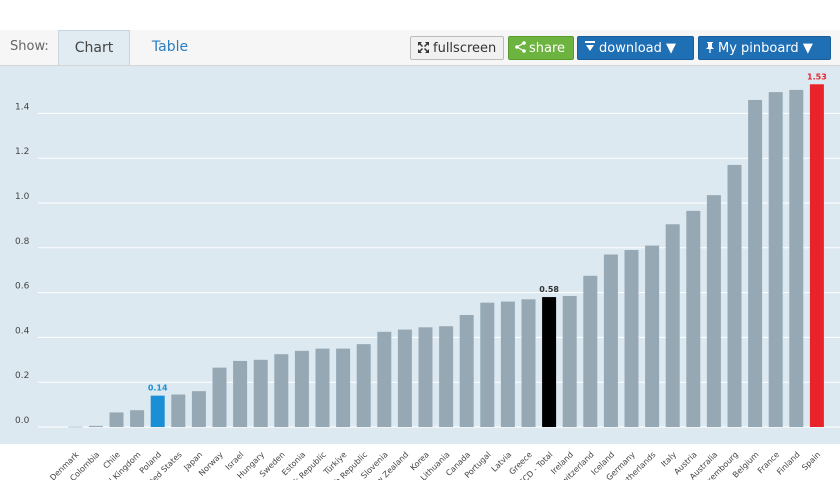 This screenshot has width=840, height=480. What do you see at coordinates (22, 421) in the screenshot?
I see `y-tick-label: 0.0` at bounding box center [22, 421].